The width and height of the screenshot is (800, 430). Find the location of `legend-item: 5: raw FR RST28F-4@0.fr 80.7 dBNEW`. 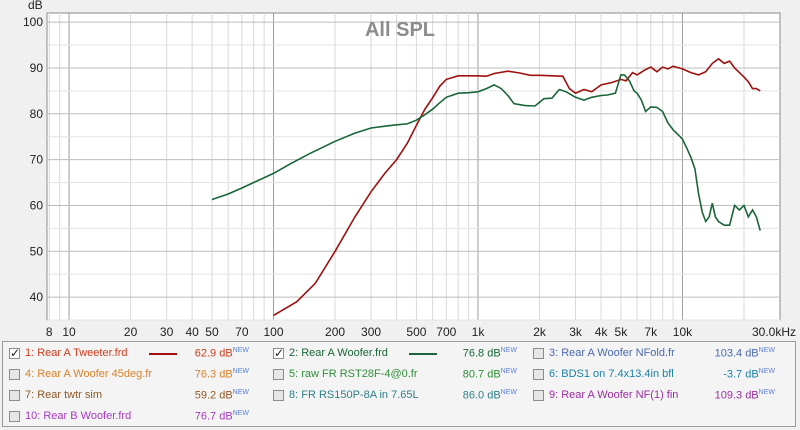

legend-item: 5: raw FR RST28F-4@0.fr 80.7 dBNEW is located at coordinates (395, 375).